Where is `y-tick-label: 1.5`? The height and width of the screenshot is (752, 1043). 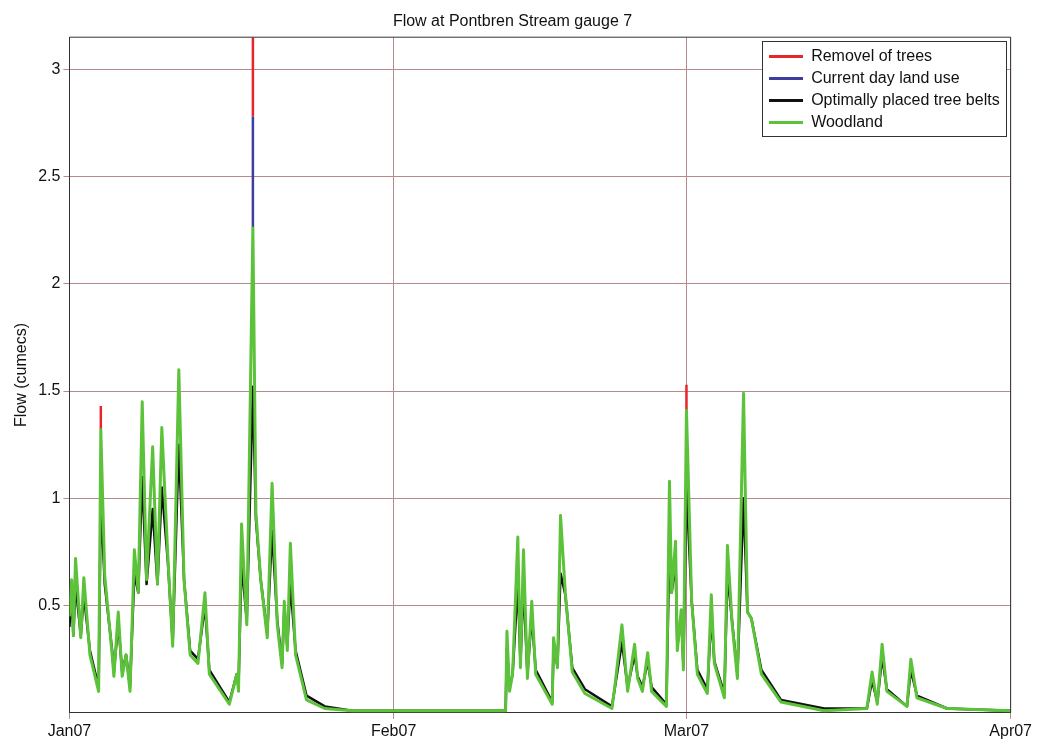
y-tick-label: 1.5 is located at coordinates (49, 390).